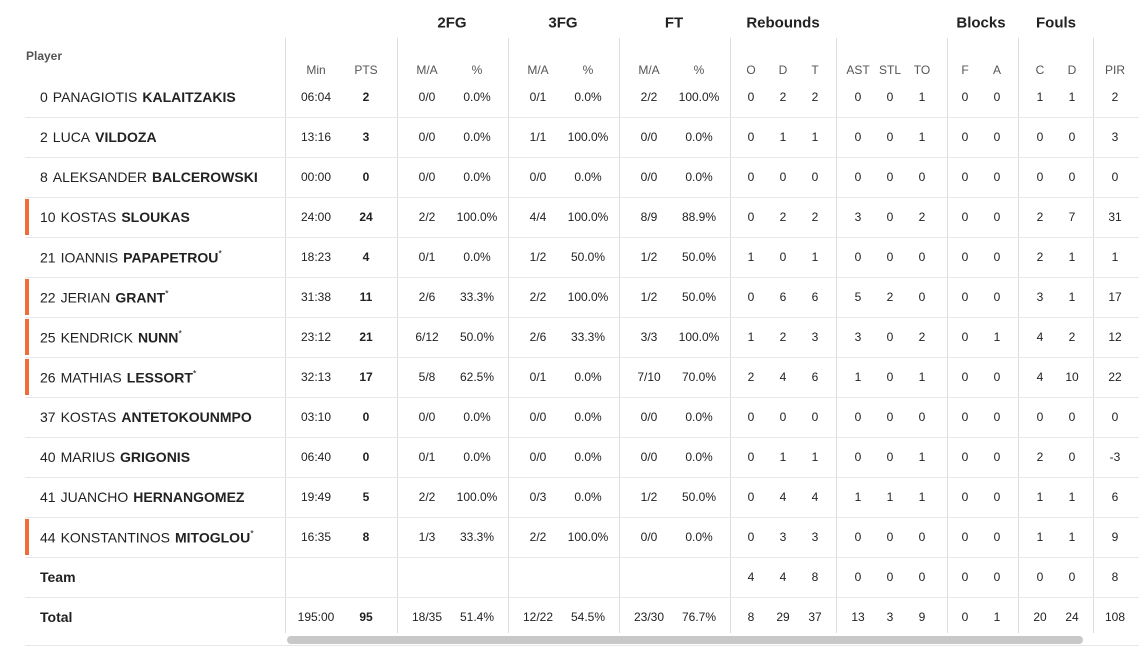  Describe the element at coordinates (751, 70) in the screenshot. I see `column-header: O` at that location.